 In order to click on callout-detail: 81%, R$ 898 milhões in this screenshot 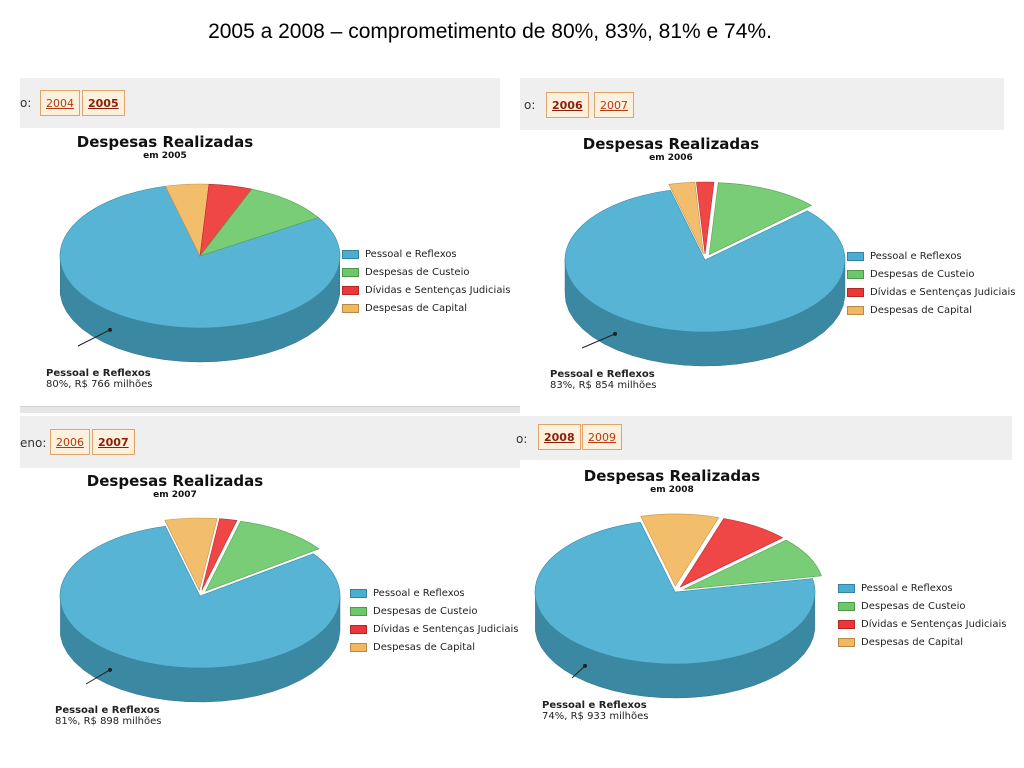, I will do `click(108, 721)`.